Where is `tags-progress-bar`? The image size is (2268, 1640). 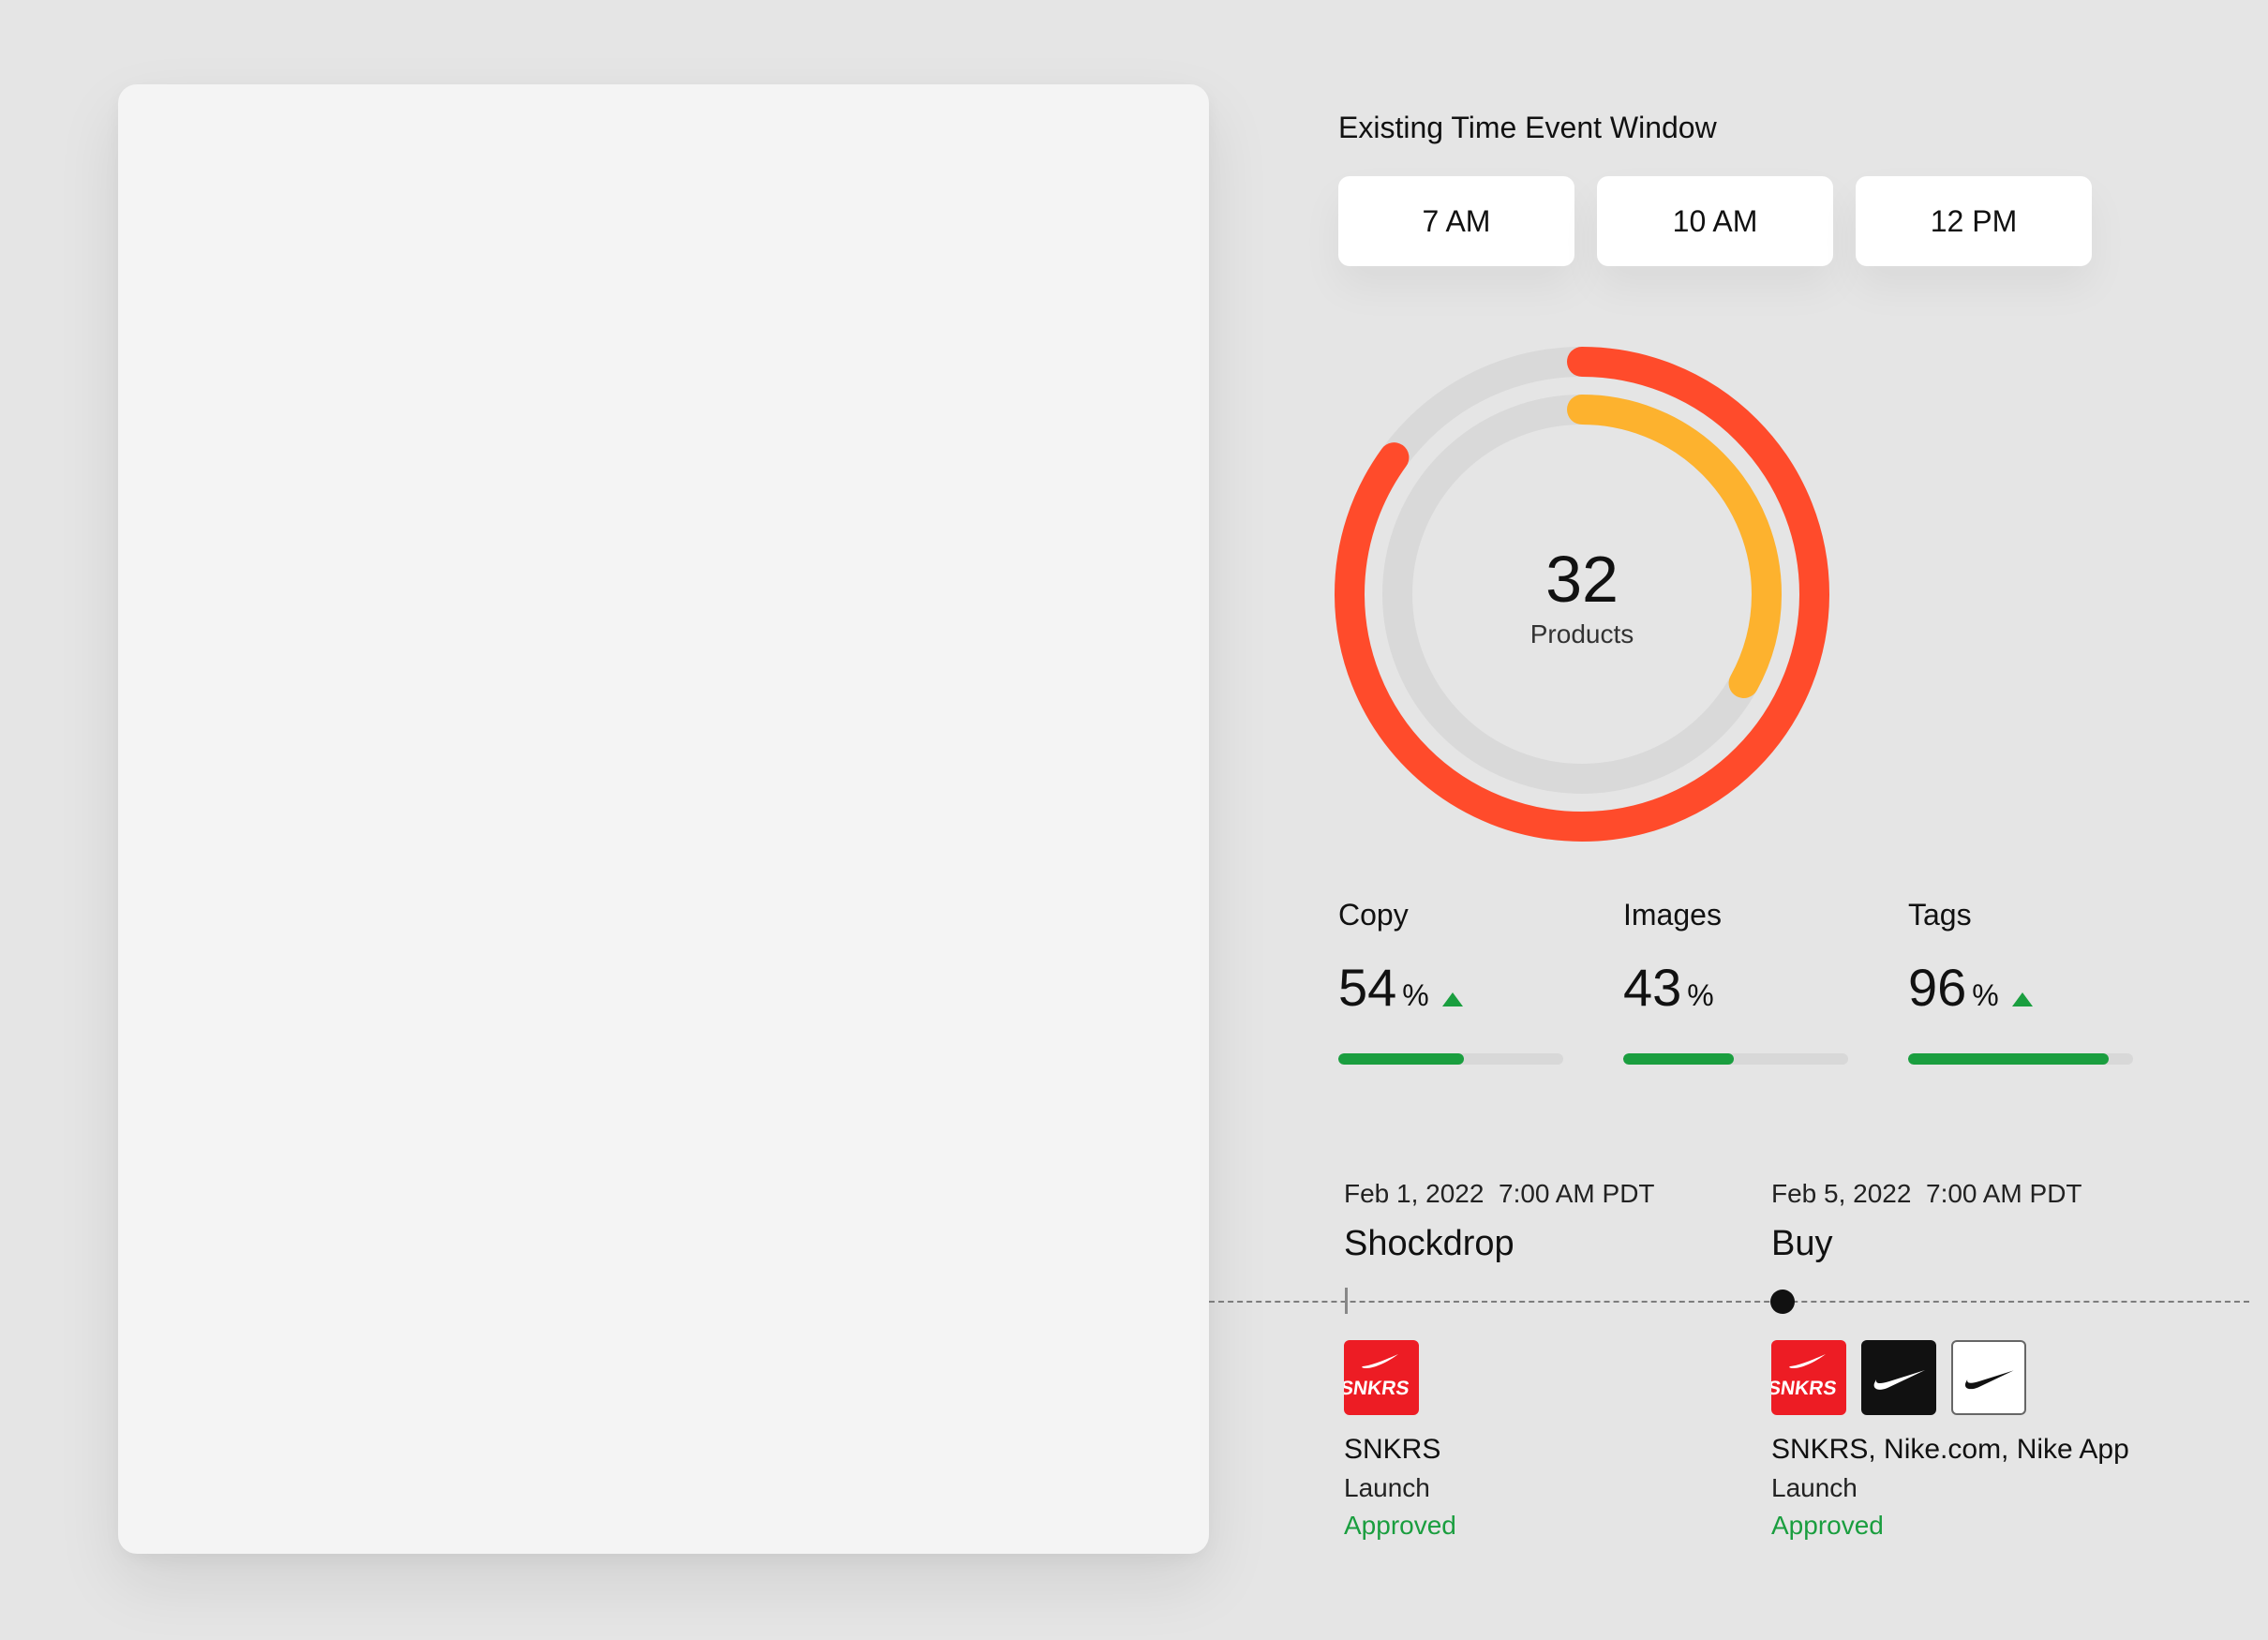 tags-progress-bar is located at coordinates (2021, 1059).